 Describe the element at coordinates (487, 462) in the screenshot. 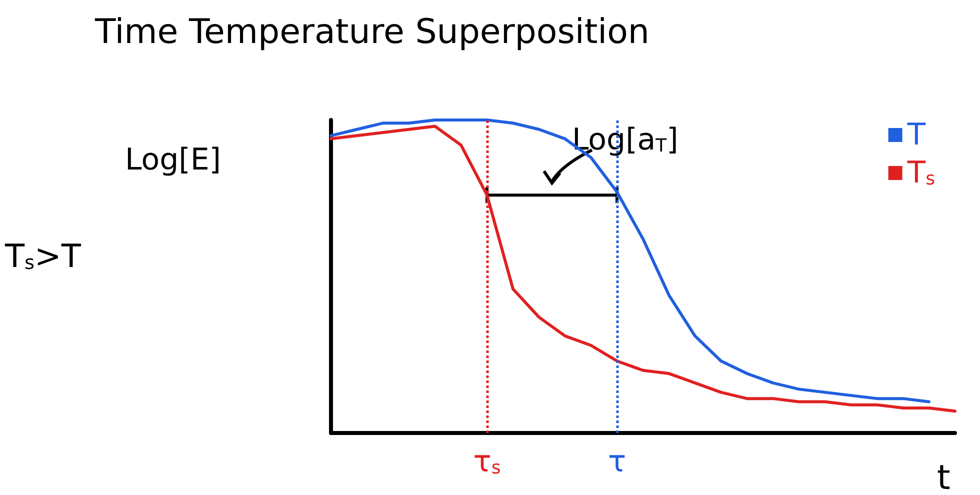

I see `x-tick-label: τs` at that location.